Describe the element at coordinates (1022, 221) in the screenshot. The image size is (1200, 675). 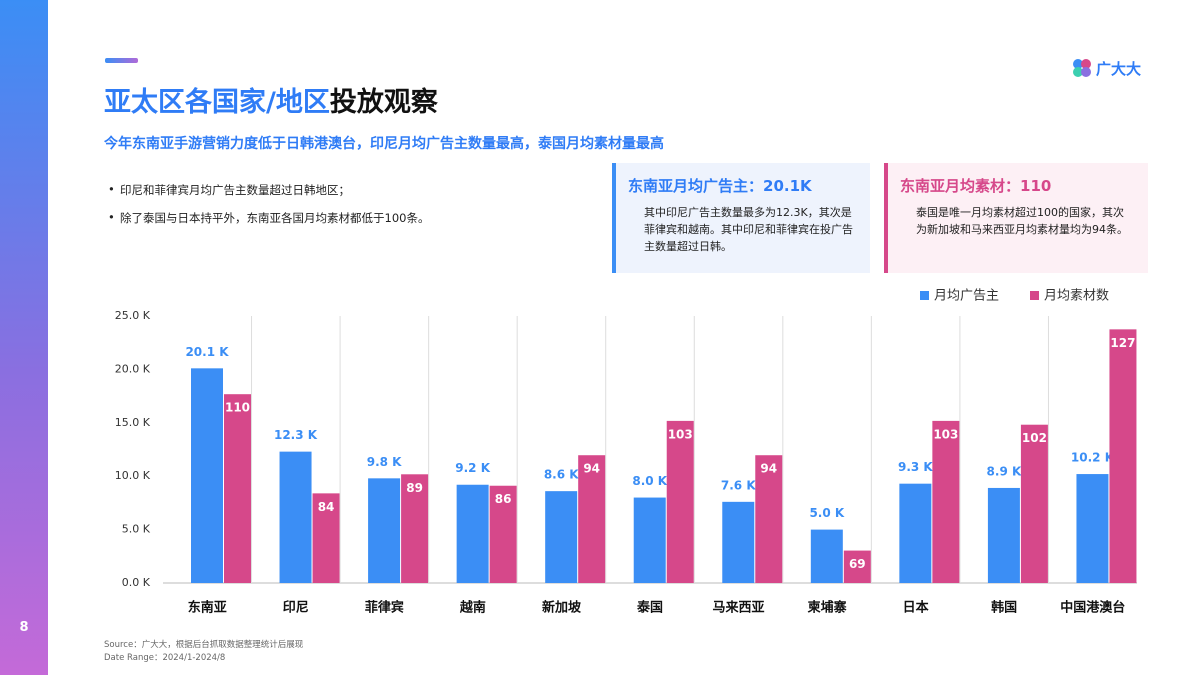
I see `box-body: 泰国是唯一月均素材超过100的国家，其次为新加坡和马来西亚月均素材量均为94条。` at that location.